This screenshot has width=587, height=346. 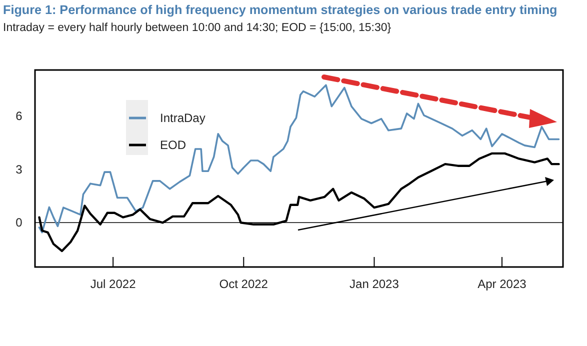 What do you see at coordinates (183, 118) in the screenshot?
I see `legend-label: IntraDay` at bounding box center [183, 118].